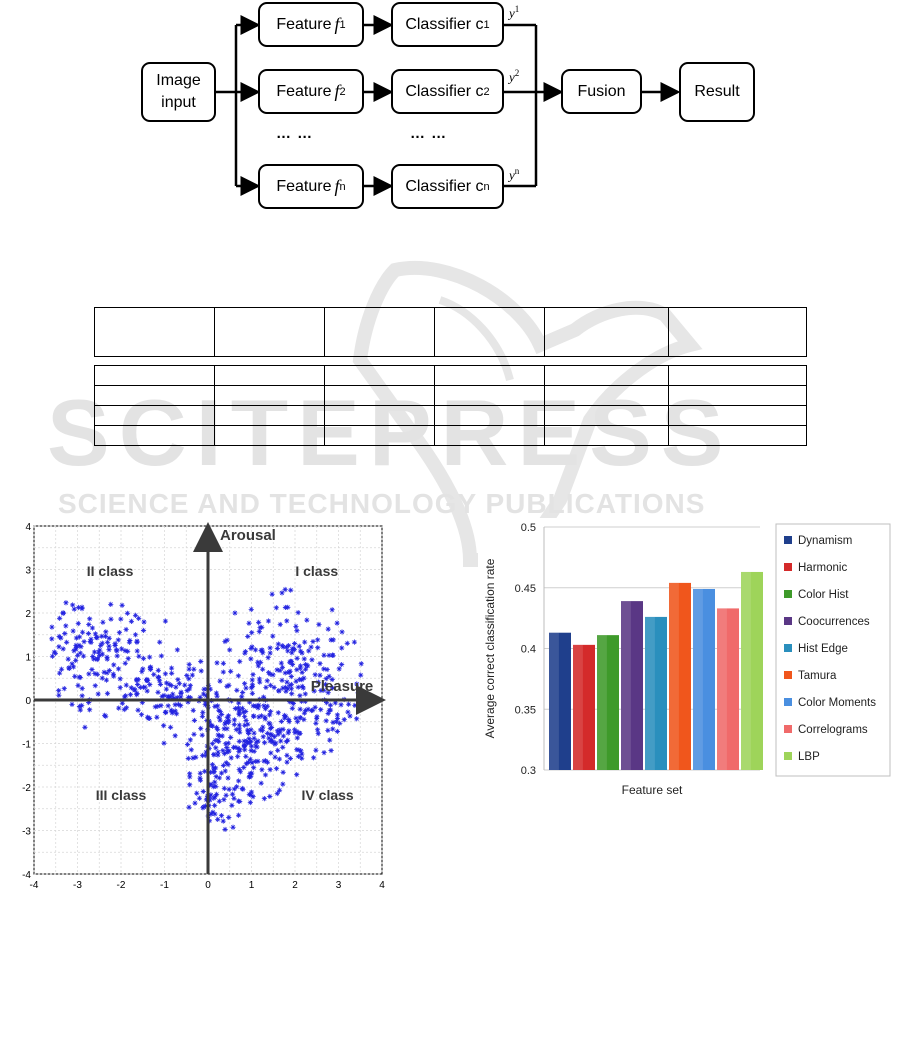 The width and height of the screenshot is (915, 1057). I want to click on legend-swatch, so click(788, 648).